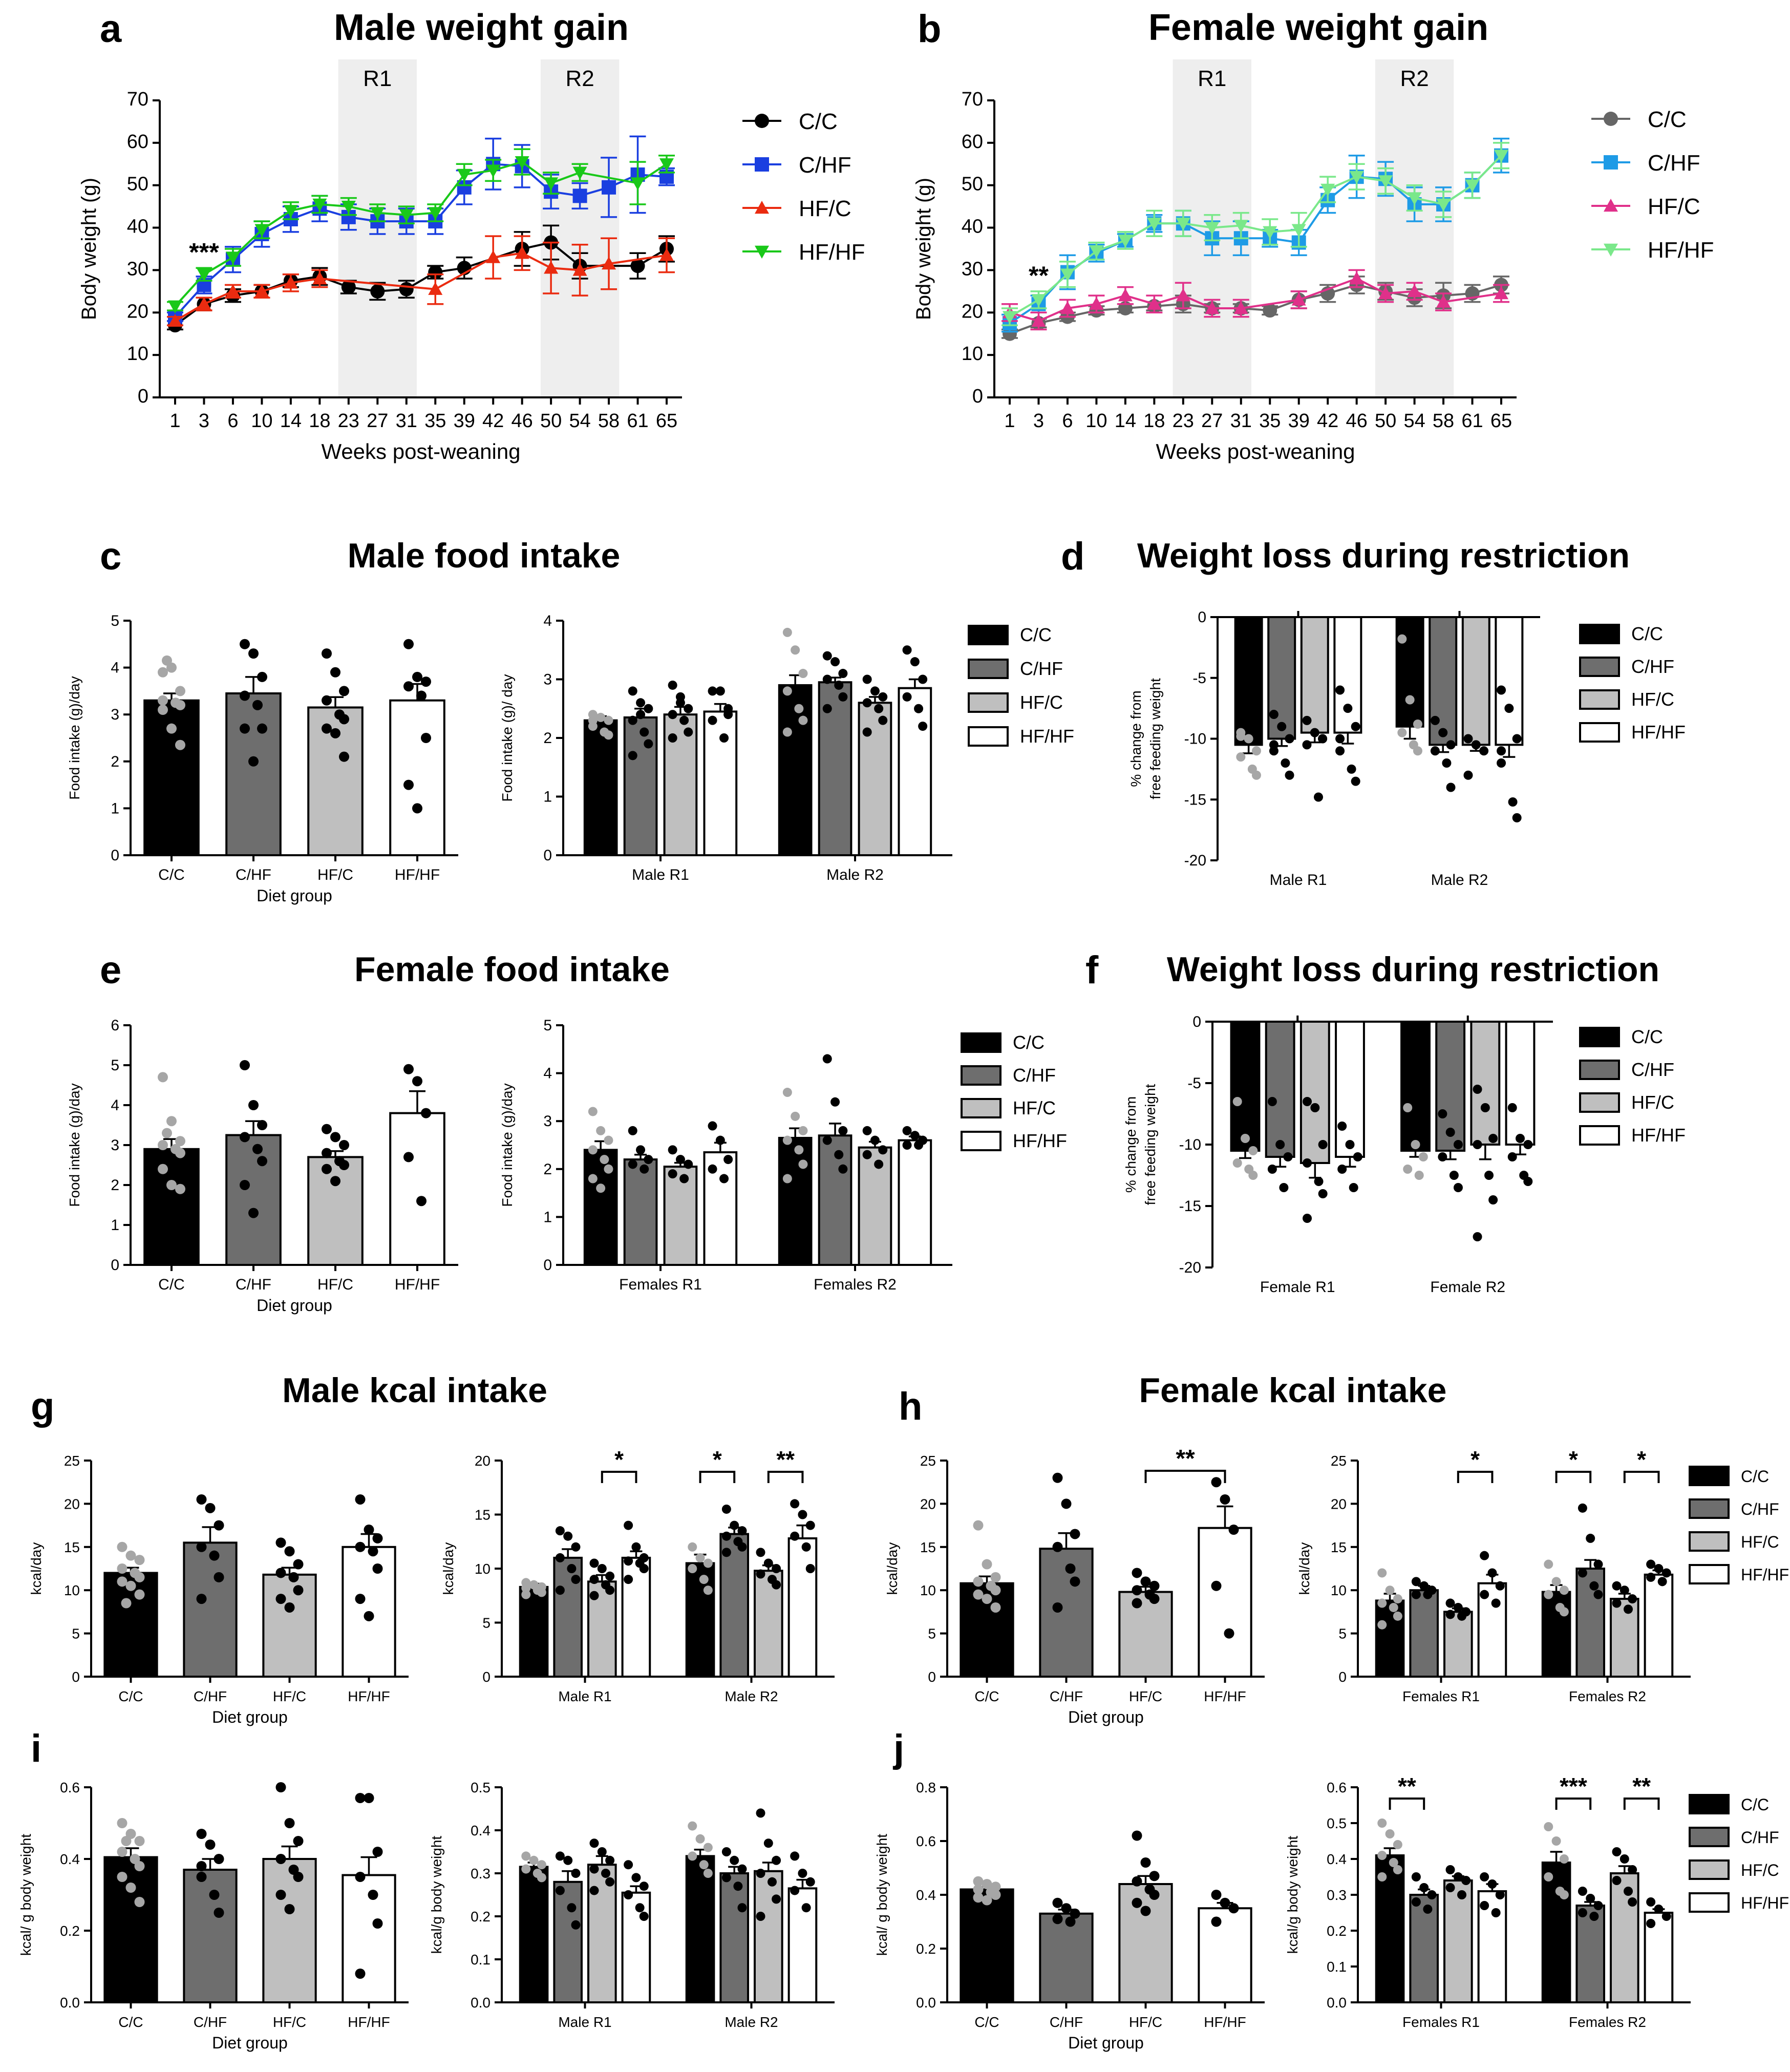 This screenshot has height=2072, width=1790. I want to click on y-tick-label: 5, so click(547, 1025).